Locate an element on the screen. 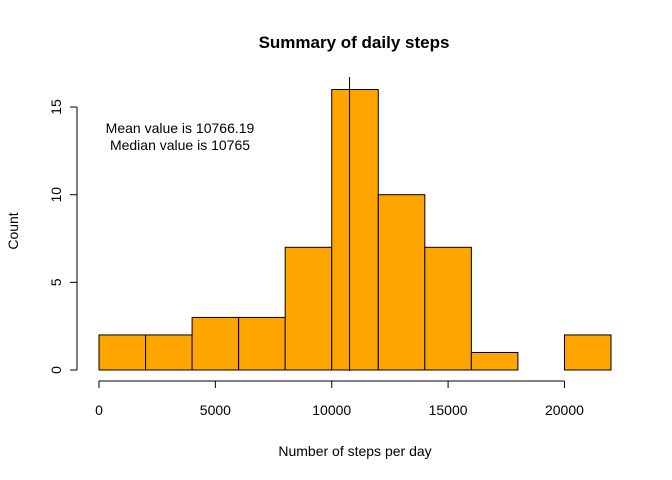 This screenshot has width=672, height=480. x-axis-label: Number of steps per day is located at coordinates (354, 451).